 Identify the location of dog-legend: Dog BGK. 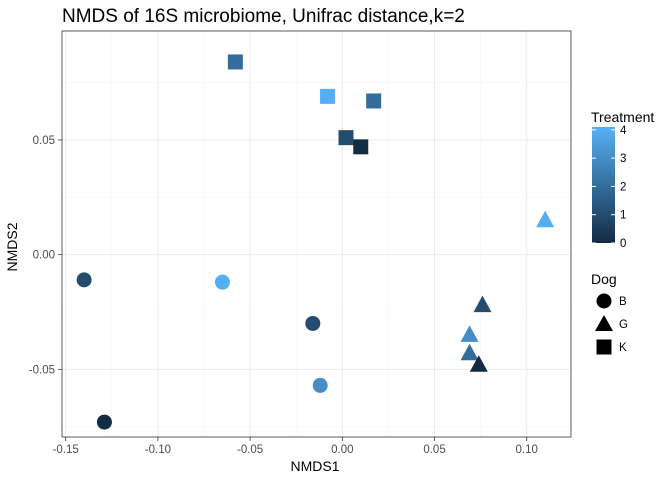
(609, 313).